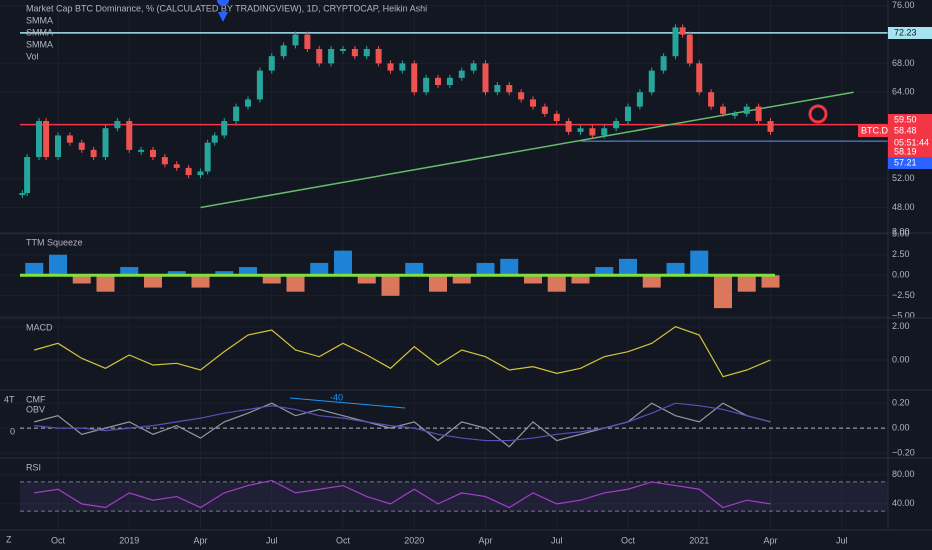  I want to click on badge-text: 58.48, so click(905, 130).